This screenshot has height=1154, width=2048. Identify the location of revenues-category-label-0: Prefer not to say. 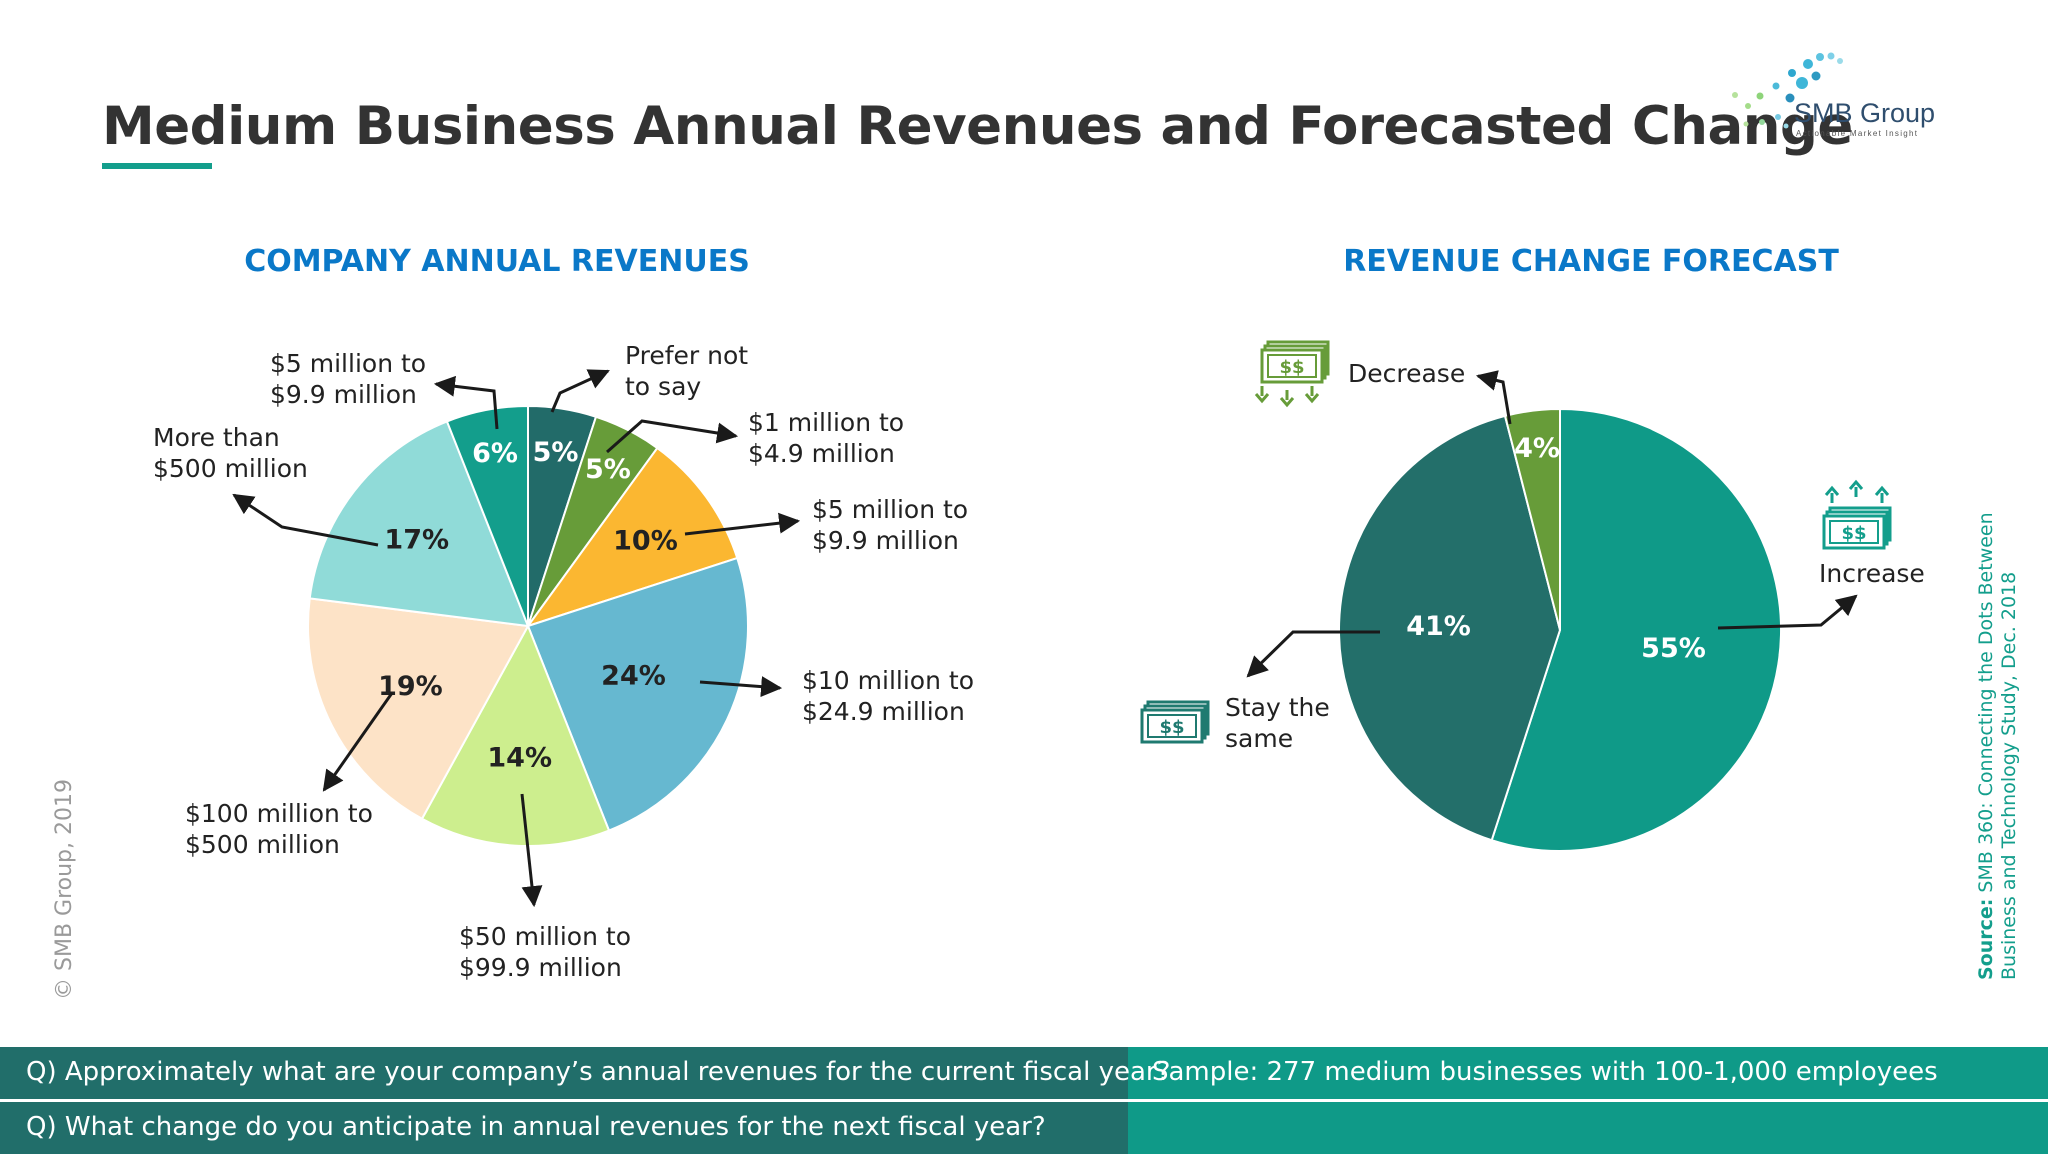
(686, 371).